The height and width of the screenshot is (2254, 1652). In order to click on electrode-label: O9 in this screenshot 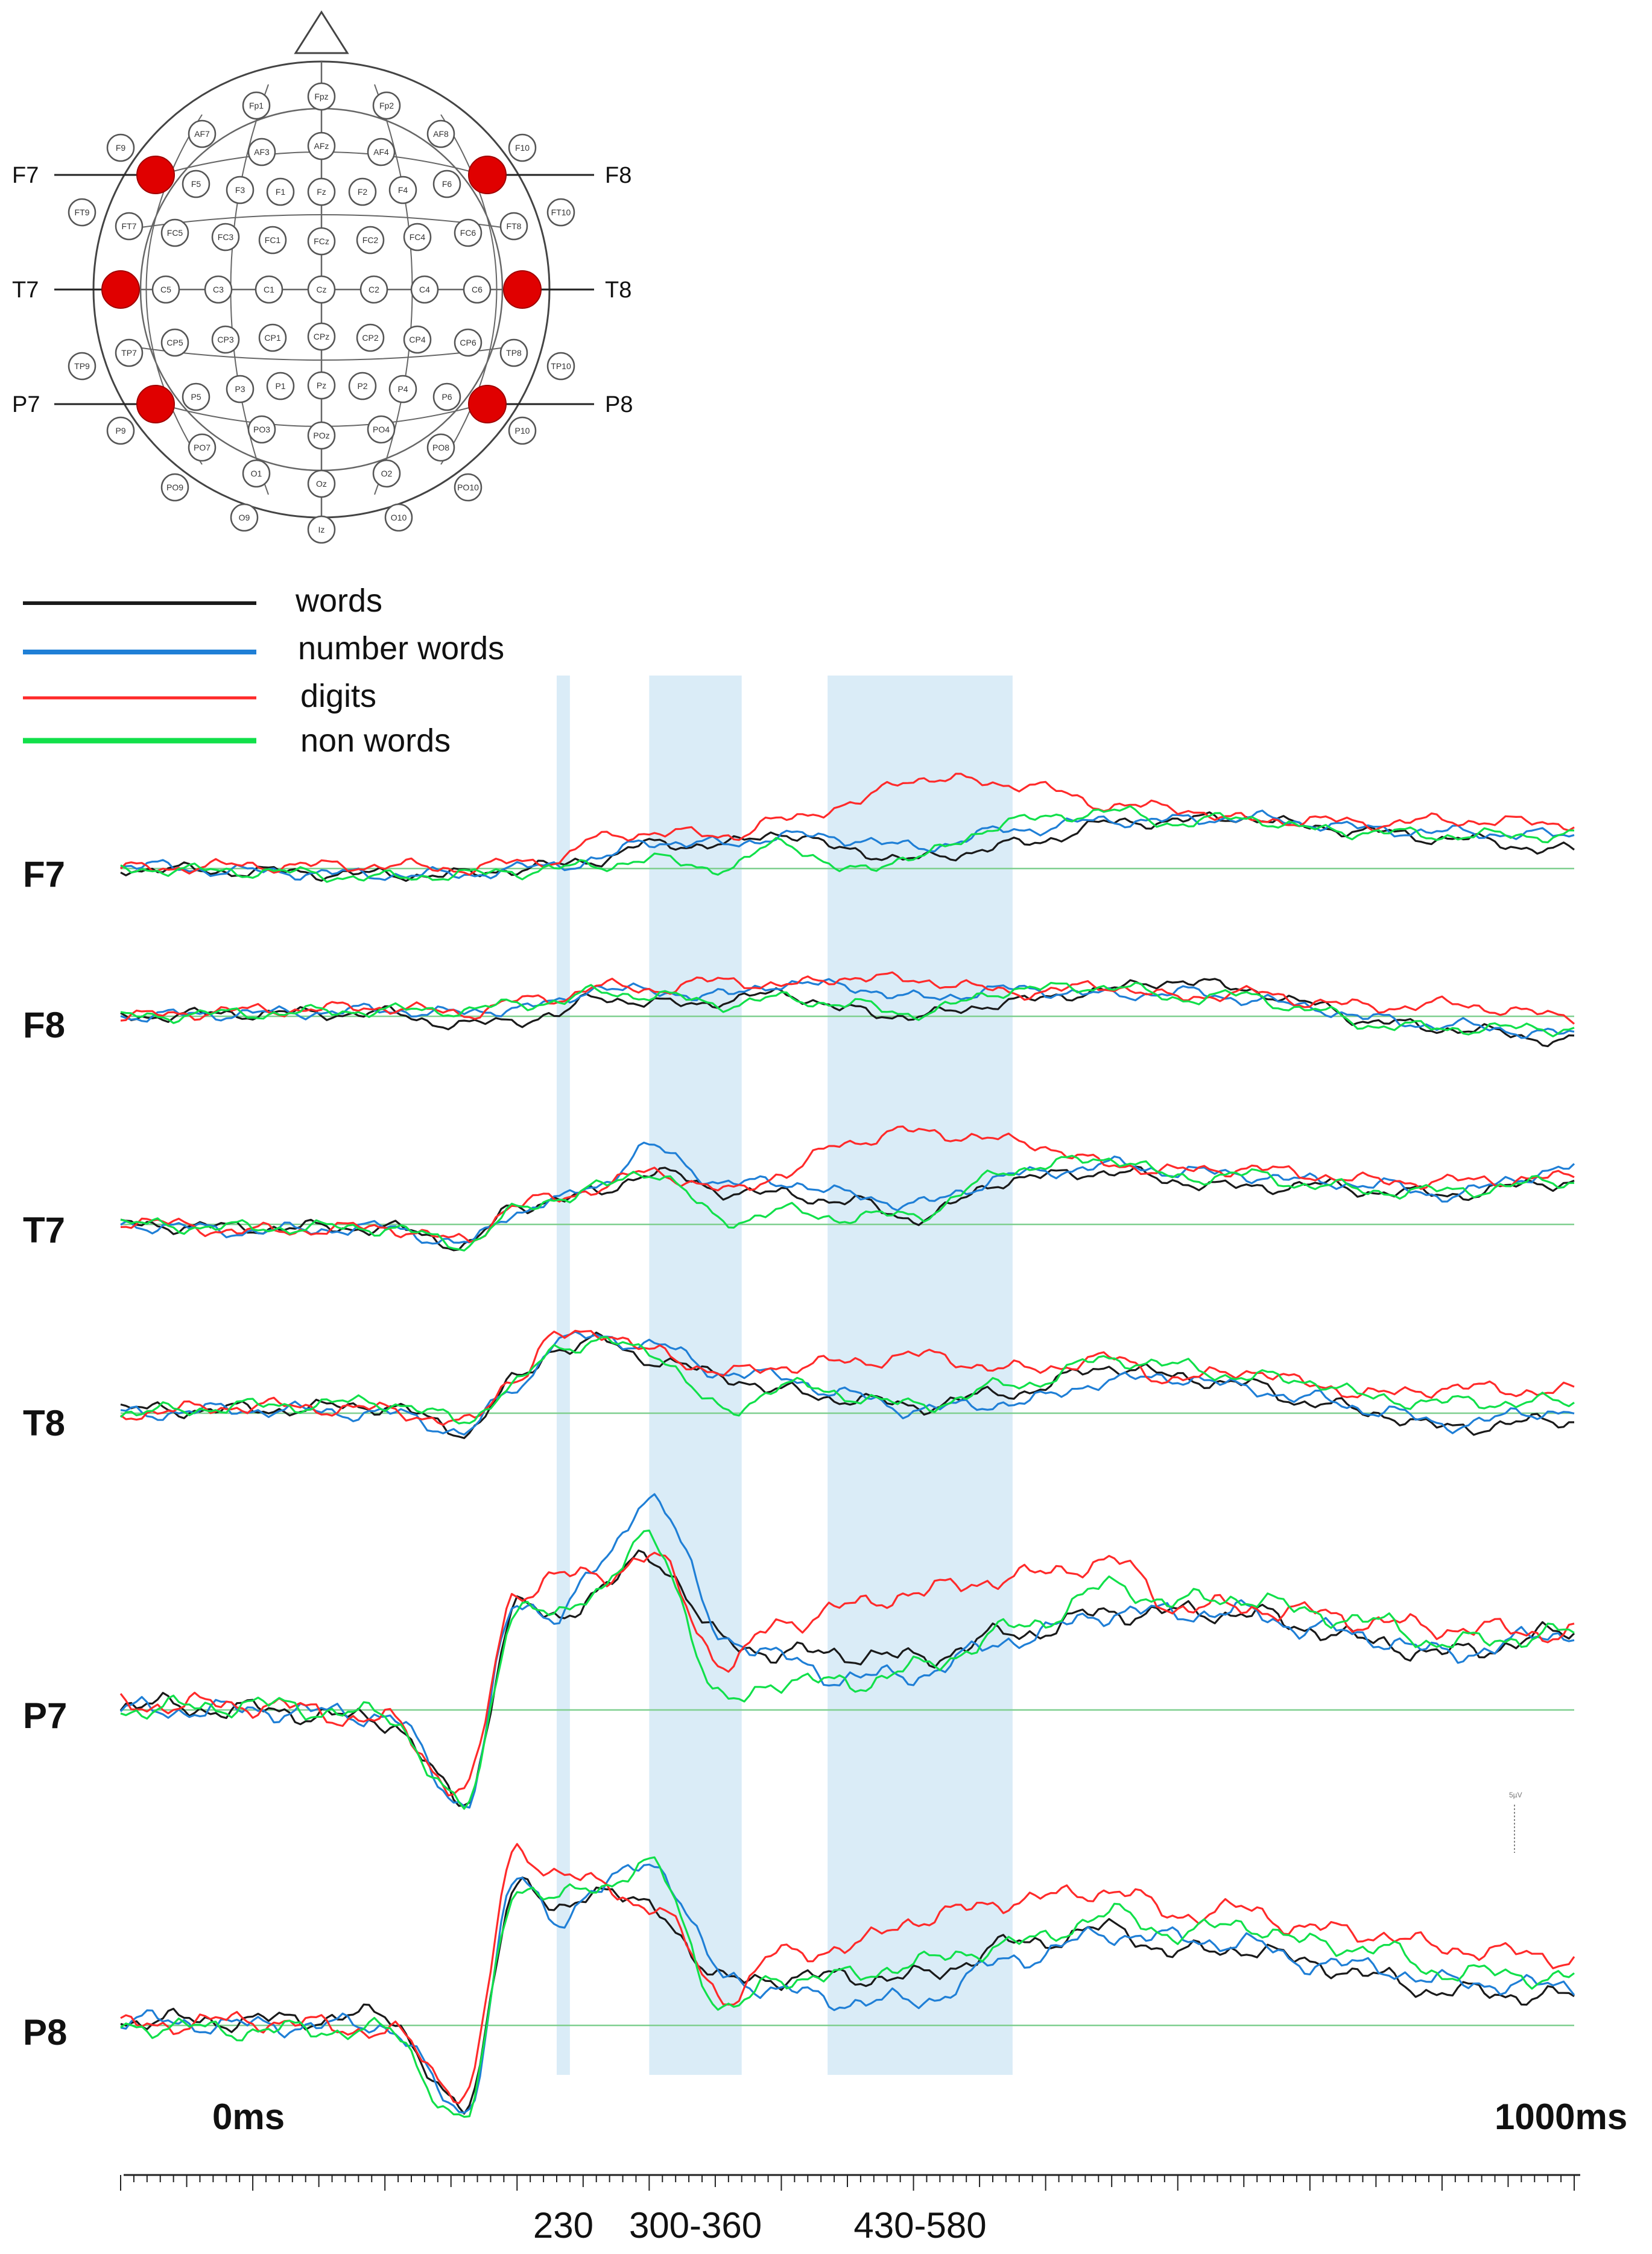, I will do `click(244, 517)`.